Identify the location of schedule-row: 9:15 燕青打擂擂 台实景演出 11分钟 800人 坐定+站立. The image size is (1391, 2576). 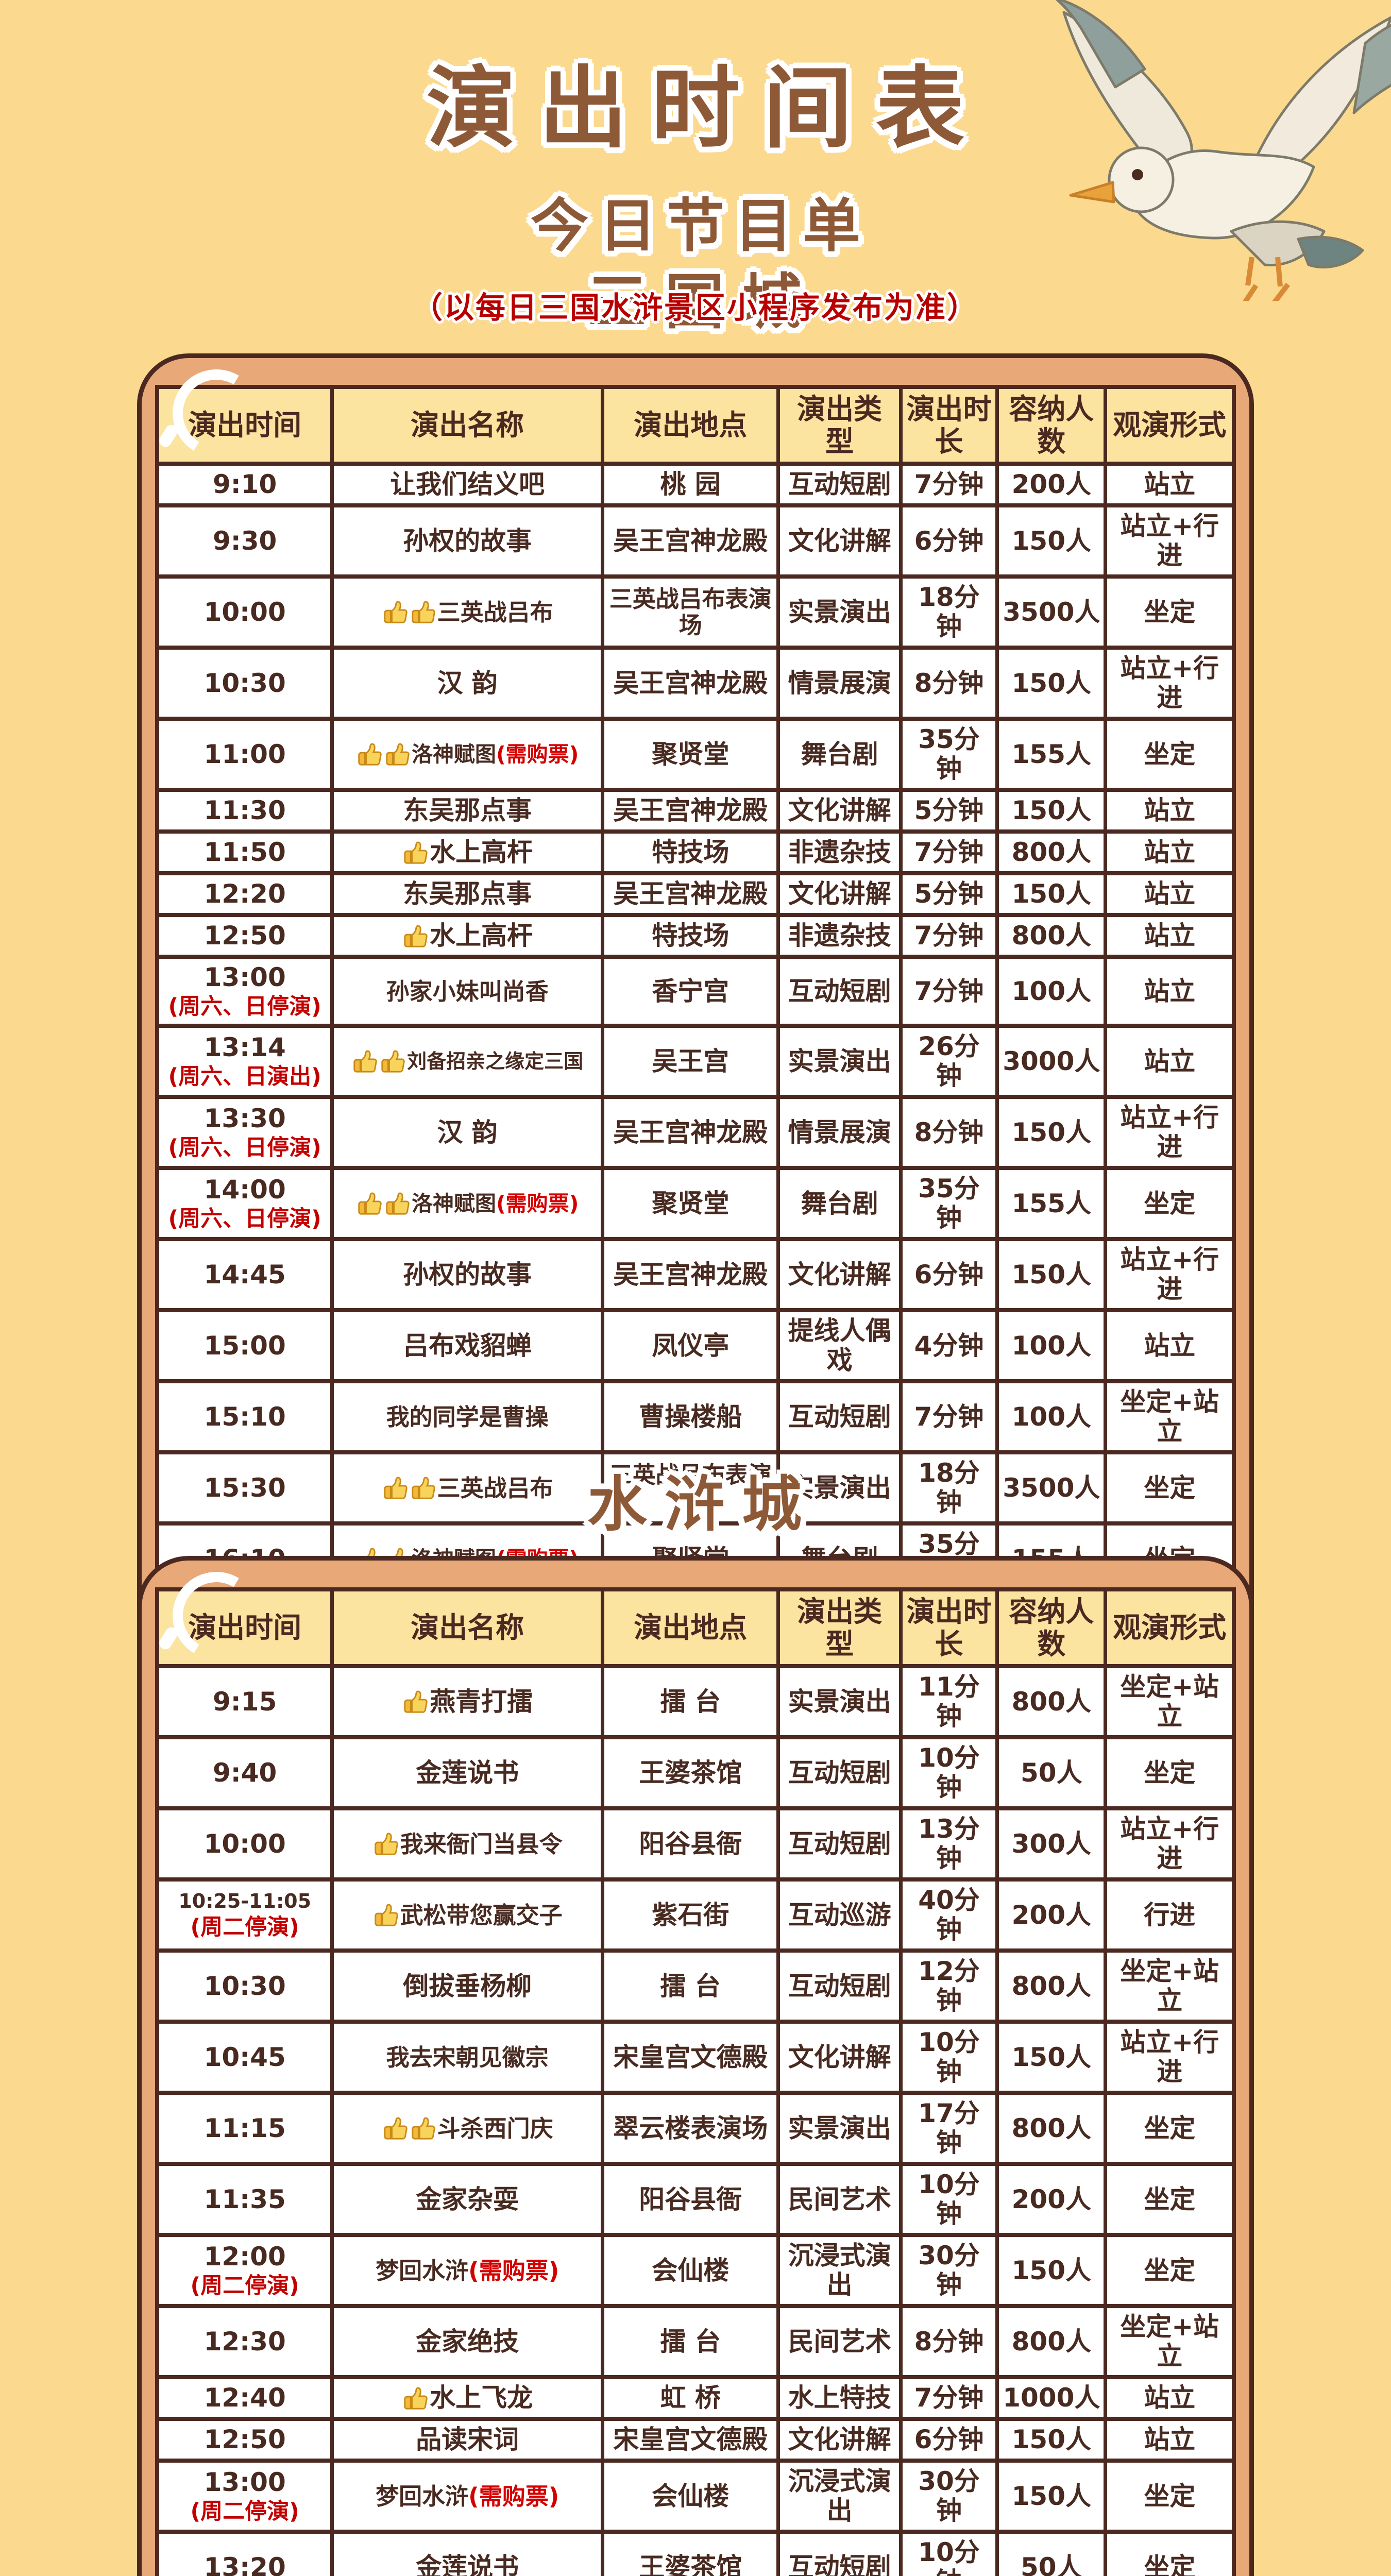
(695, 1704).